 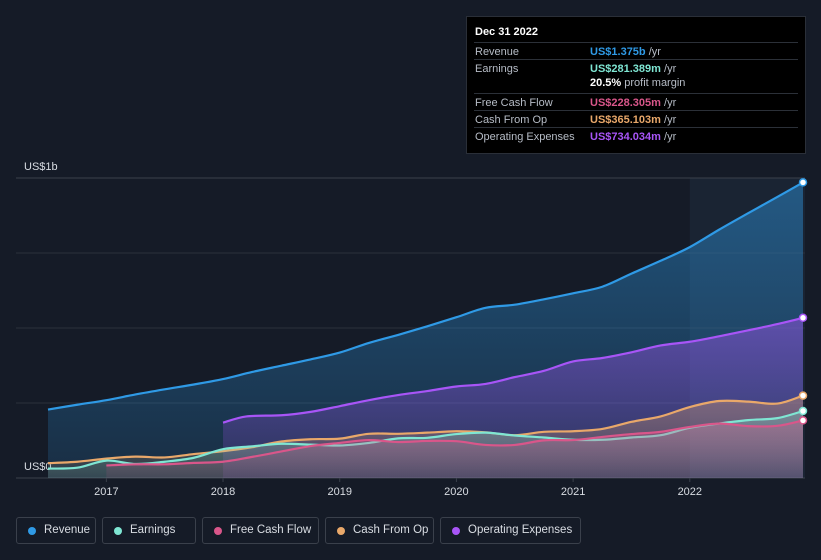 I want to click on legend-item-free-cash-flow: Free Cash Flow, so click(x=260, y=530).